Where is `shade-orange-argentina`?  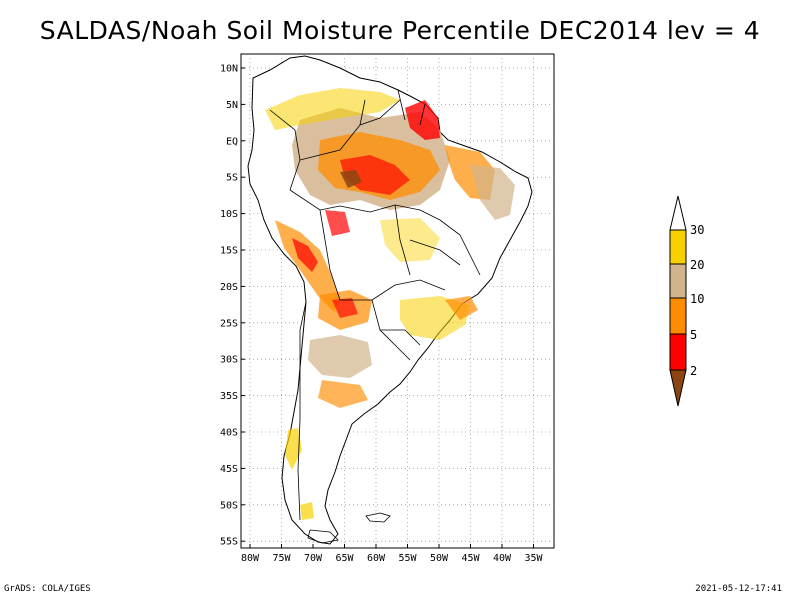 shade-orange-argentina is located at coordinates (343, 394).